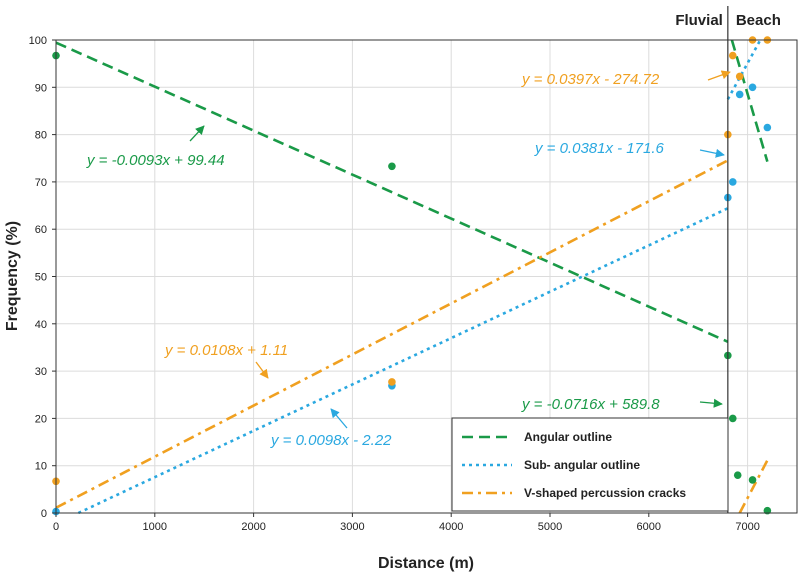 The width and height of the screenshot is (800, 575). Describe the element at coordinates (331, 440) in the screenshot. I see `fit-equation-1-0: y = 0.0098x - 2.22` at that location.